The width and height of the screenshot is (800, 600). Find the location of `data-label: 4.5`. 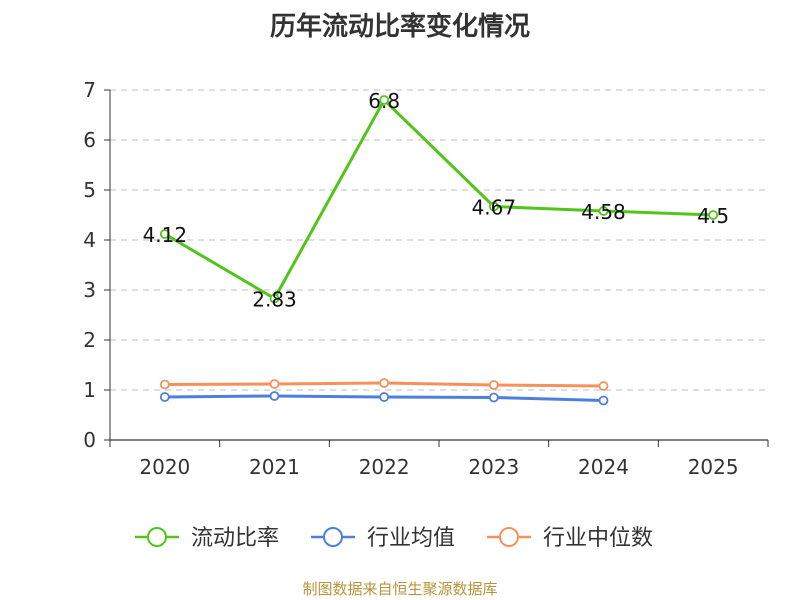

data-label: 4.5 is located at coordinates (713, 216).